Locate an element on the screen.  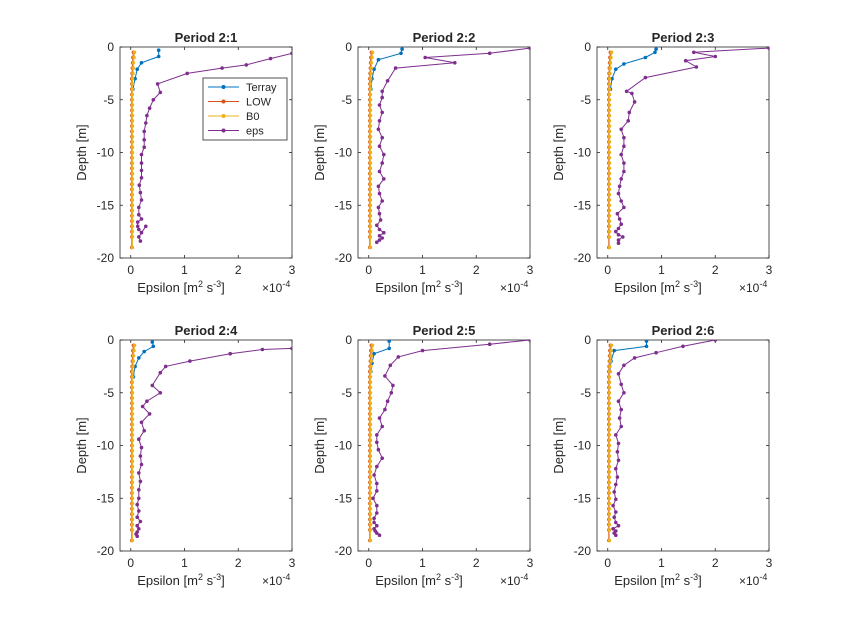
y-axis-label: Depth [m] is located at coordinates (81, 152).